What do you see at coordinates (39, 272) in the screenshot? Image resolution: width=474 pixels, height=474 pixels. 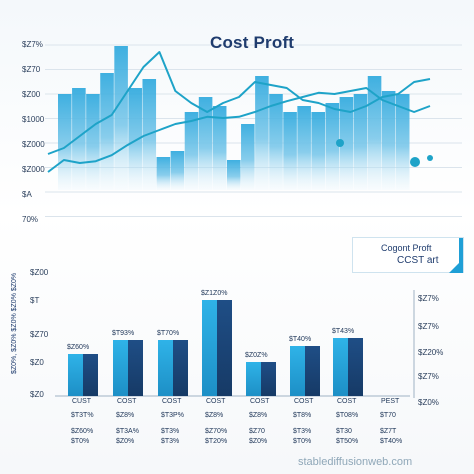 I see `lower-left-tick-label: $Z00` at bounding box center [39, 272].